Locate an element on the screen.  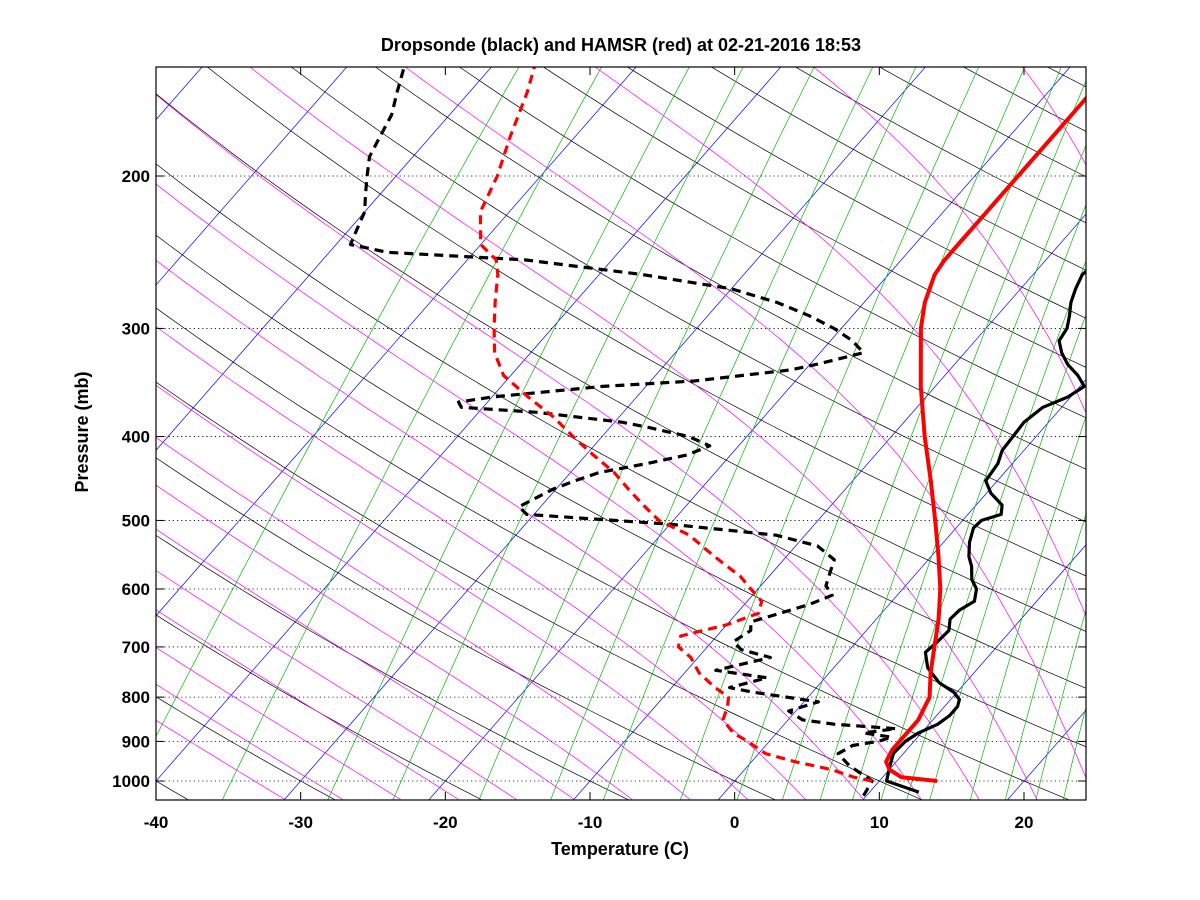
y-tick-label: 800 is located at coordinates (136, 697).